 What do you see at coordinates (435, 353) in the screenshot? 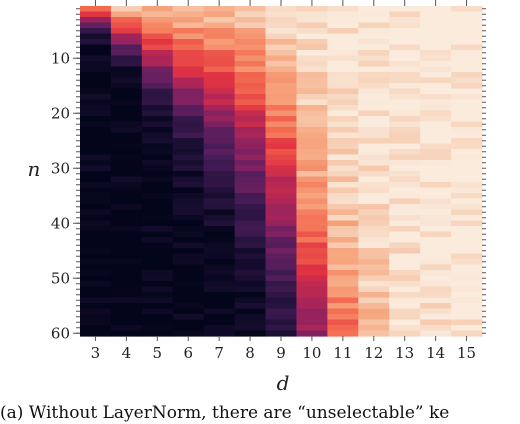
I see `x-tick-label: 14` at bounding box center [435, 353].